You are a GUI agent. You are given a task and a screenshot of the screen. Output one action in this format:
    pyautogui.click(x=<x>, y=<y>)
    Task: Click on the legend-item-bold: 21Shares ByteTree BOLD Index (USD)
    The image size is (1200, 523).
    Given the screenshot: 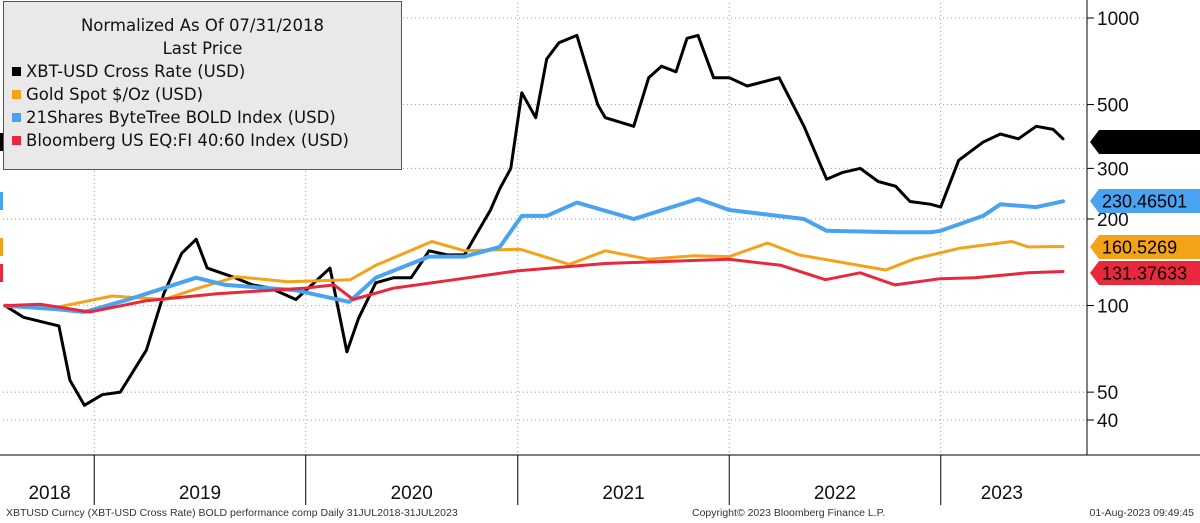 What is the action you would take?
    pyautogui.click(x=202, y=117)
    